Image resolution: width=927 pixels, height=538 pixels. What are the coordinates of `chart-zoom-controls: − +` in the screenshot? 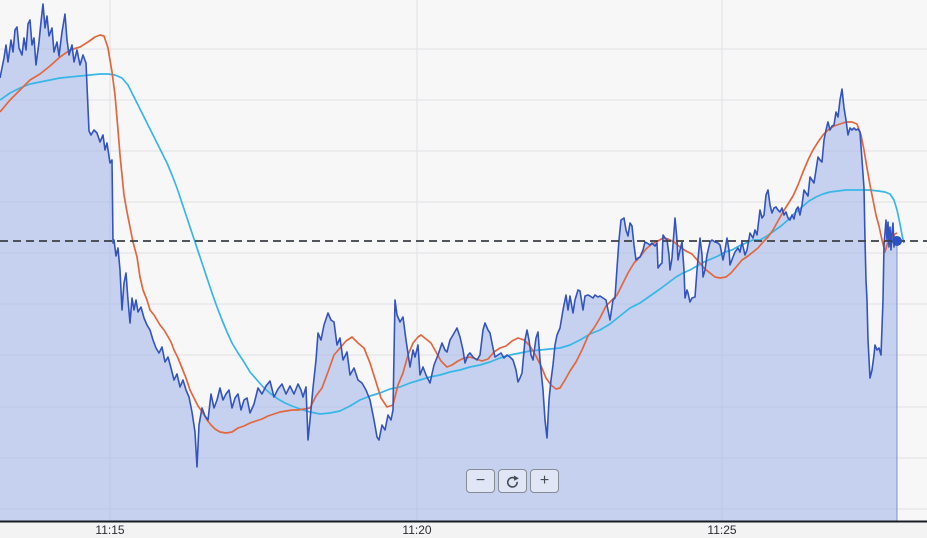 It's located at (512, 481).